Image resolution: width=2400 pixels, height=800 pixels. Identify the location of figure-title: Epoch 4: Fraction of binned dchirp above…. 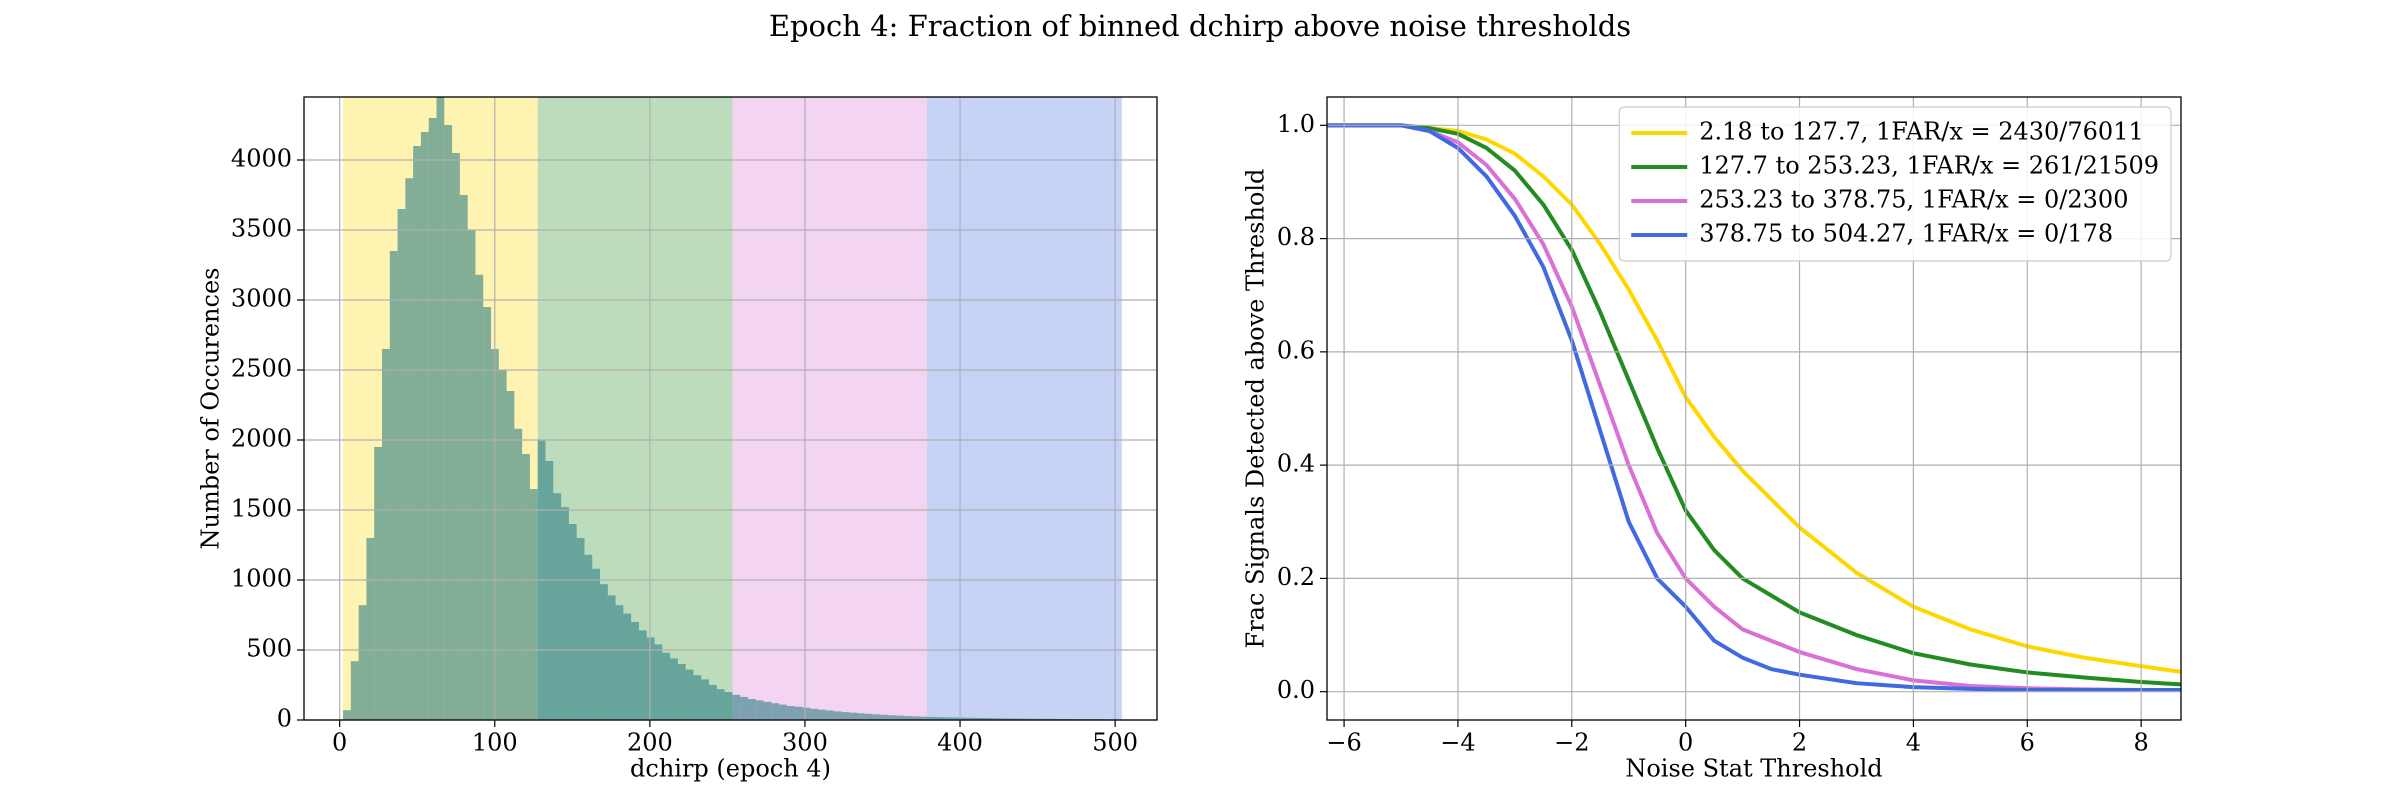
(1200, 26).